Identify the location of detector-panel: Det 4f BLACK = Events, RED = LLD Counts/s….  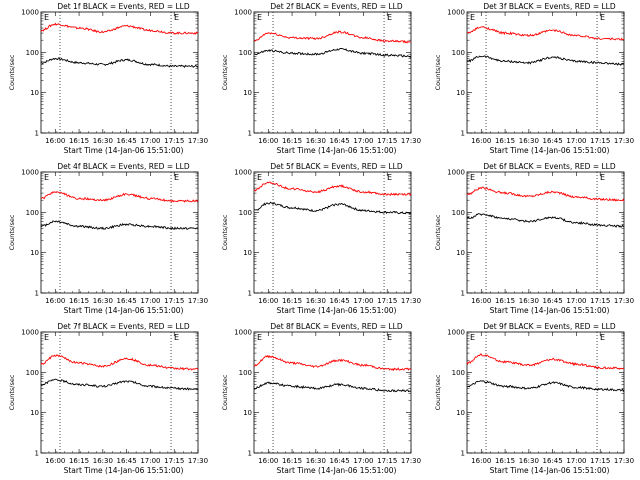
(106, 240).